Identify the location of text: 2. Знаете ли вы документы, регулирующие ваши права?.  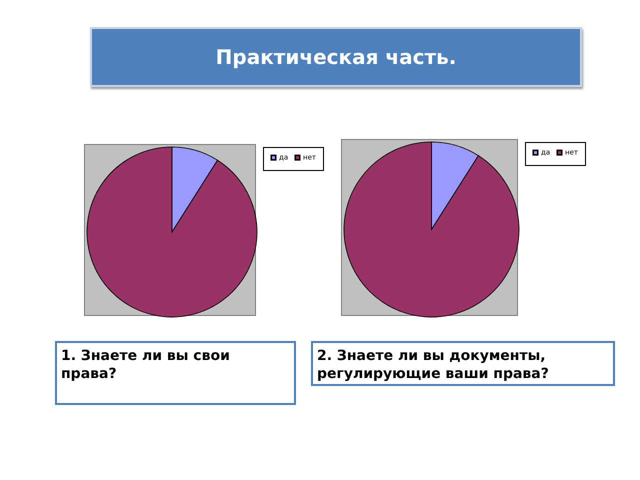
(463, 363).